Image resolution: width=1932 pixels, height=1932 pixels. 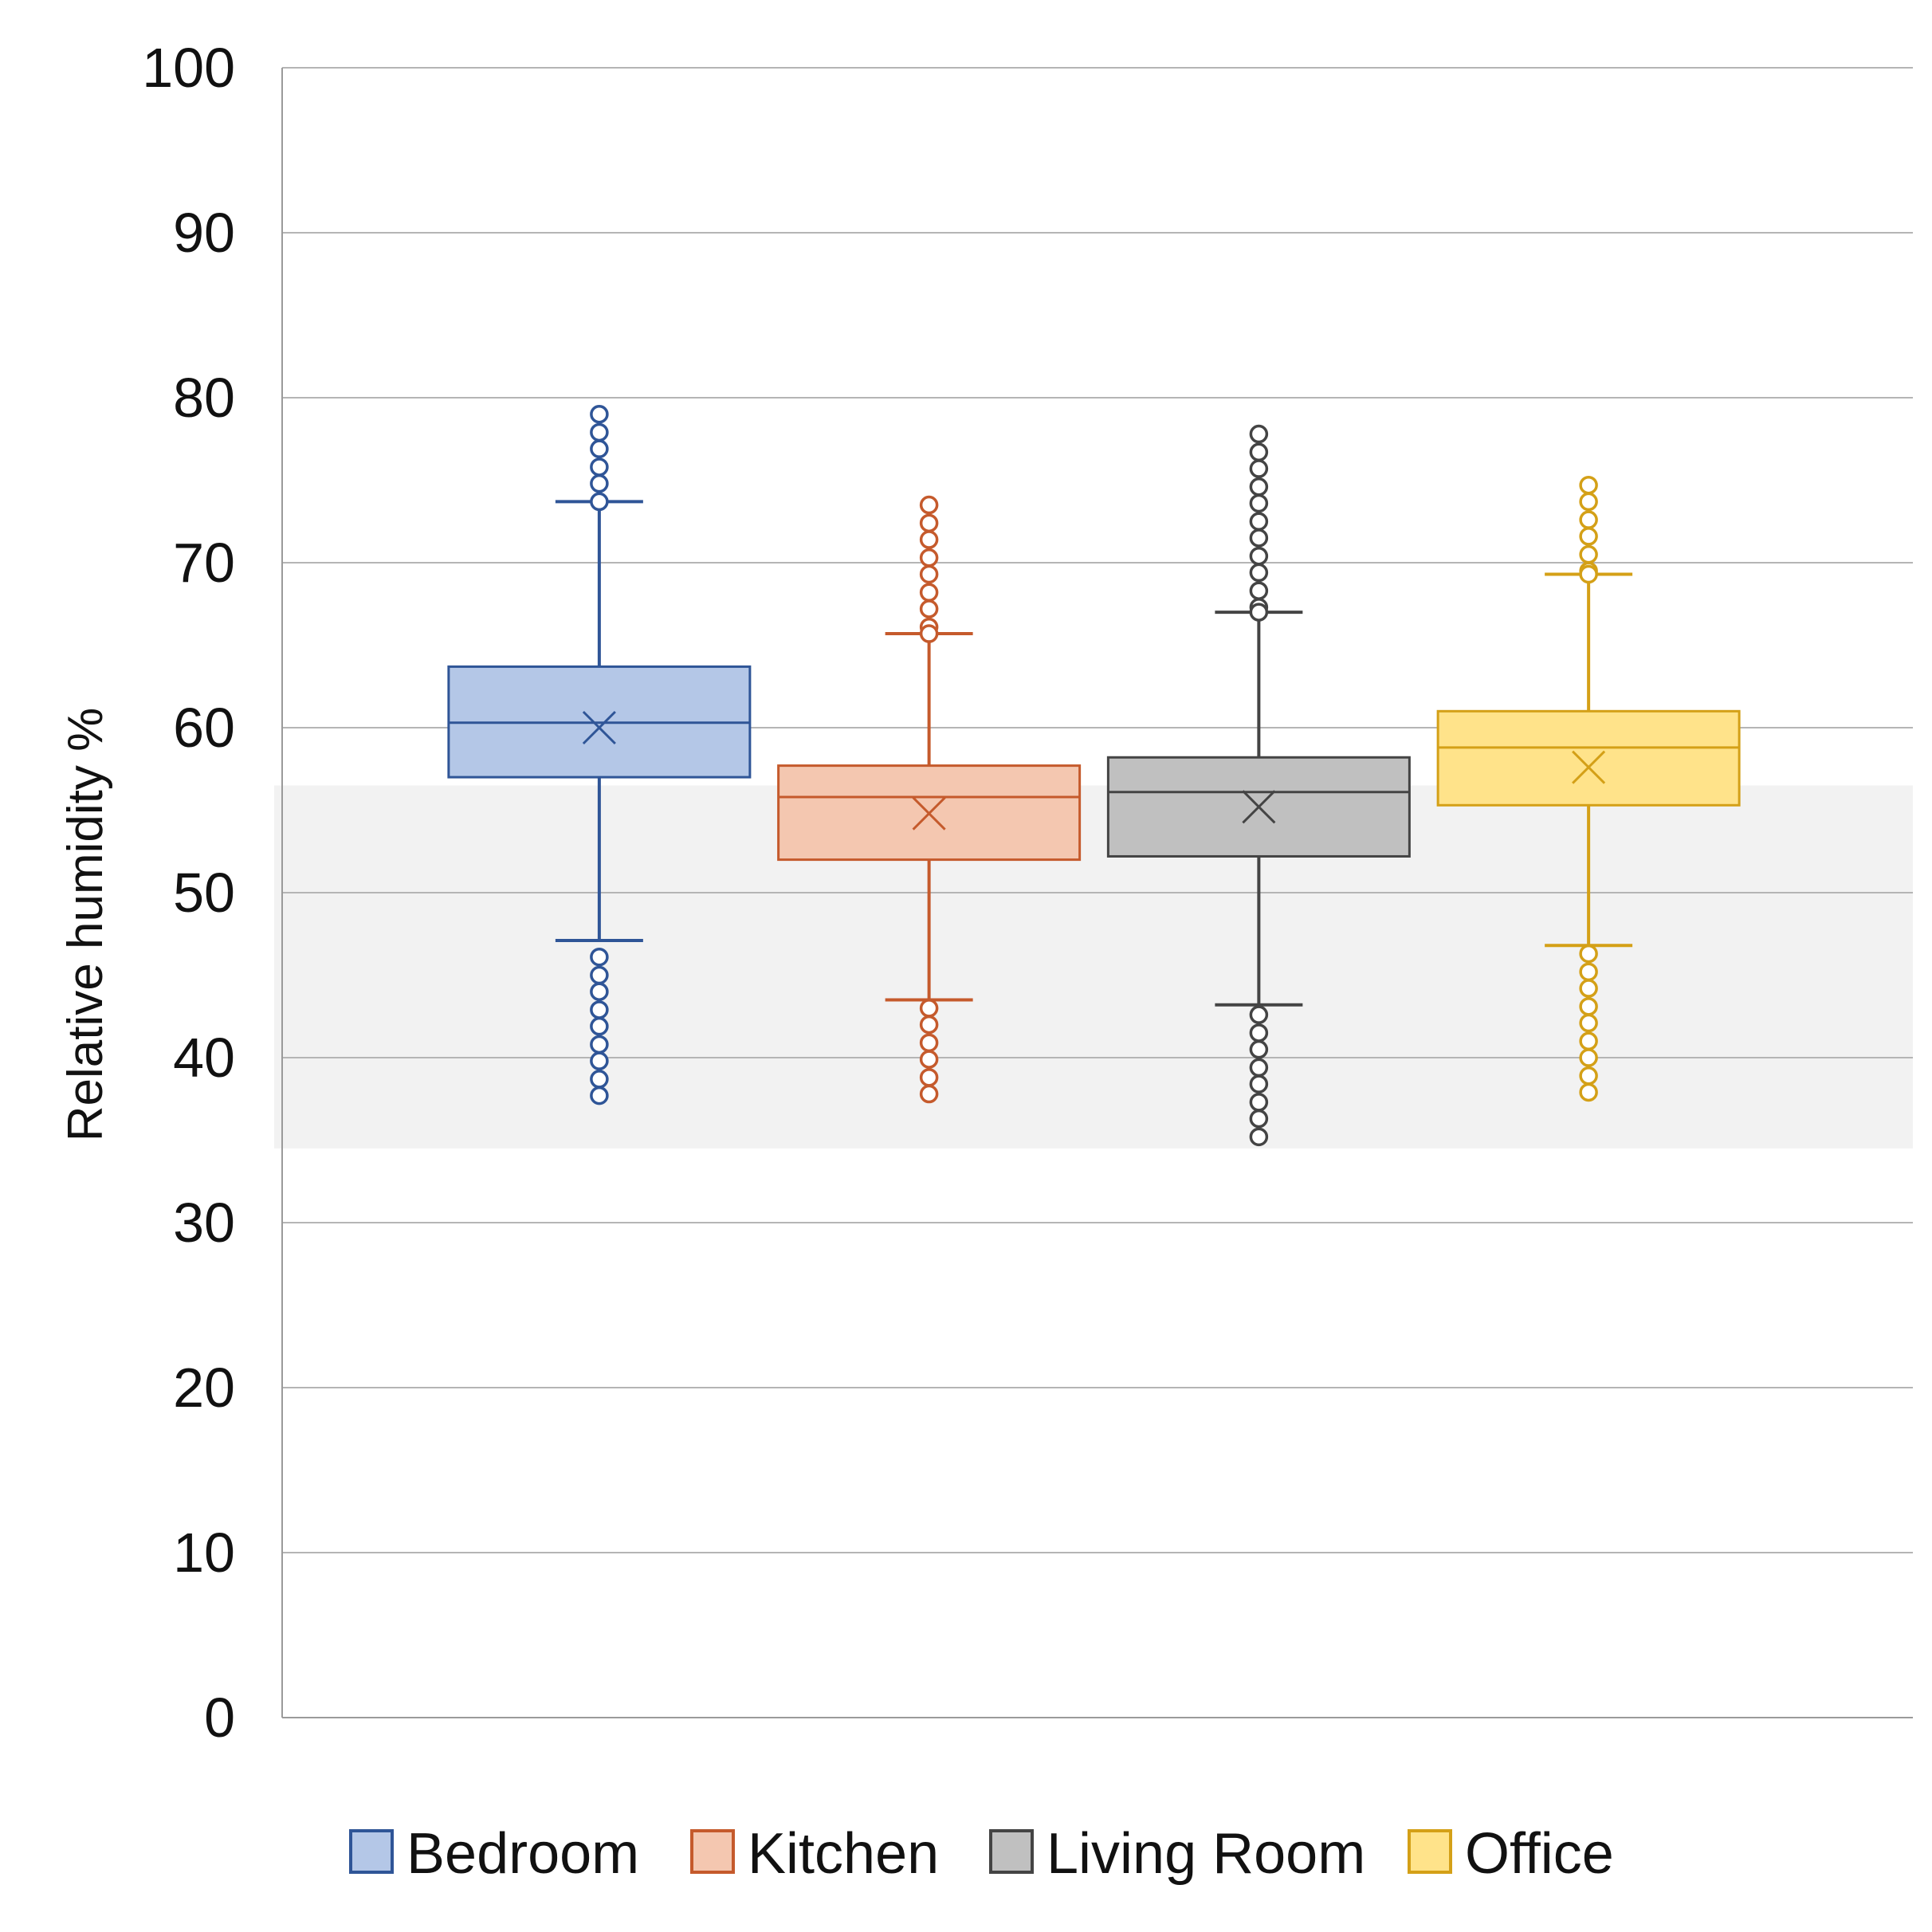 What do you see at coordinates (1539, 1854) in the screenshot?
I see `legend-label: Office` at bounding box center [1539, 1854].